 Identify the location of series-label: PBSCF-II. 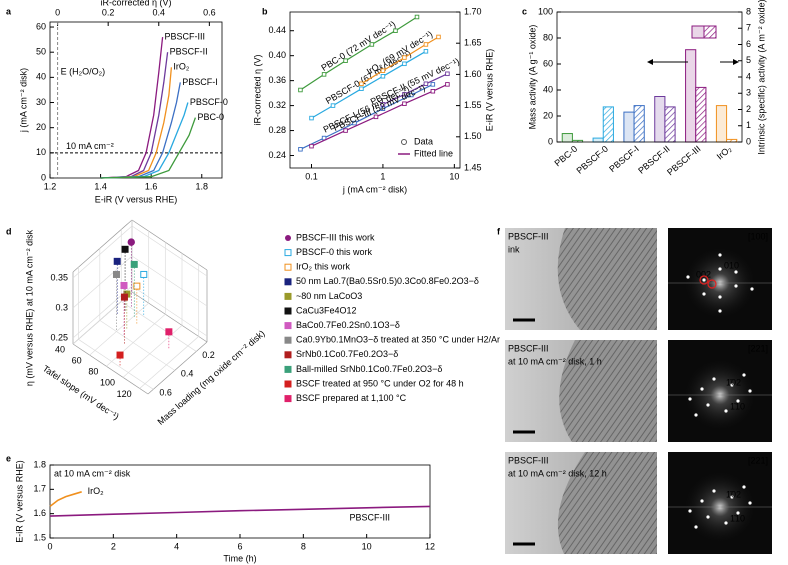
(189, 52).